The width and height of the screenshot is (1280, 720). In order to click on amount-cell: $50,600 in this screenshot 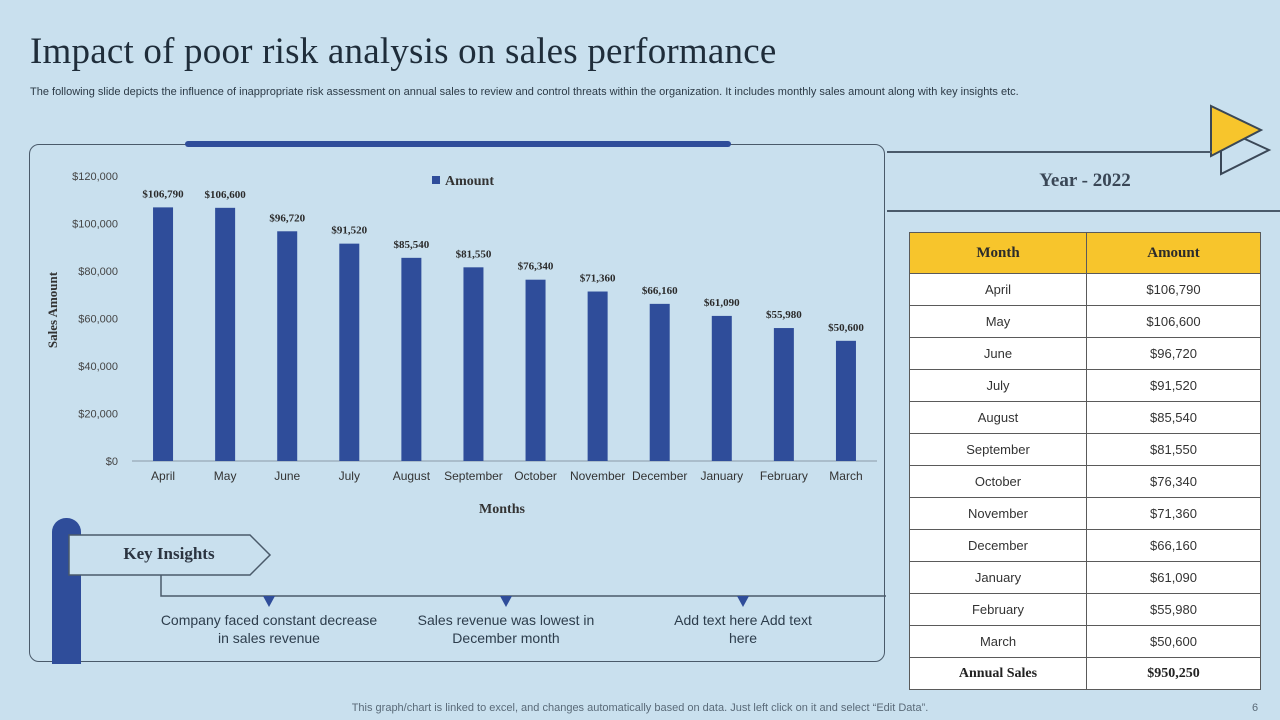, I will do `click(1173, 641)`.